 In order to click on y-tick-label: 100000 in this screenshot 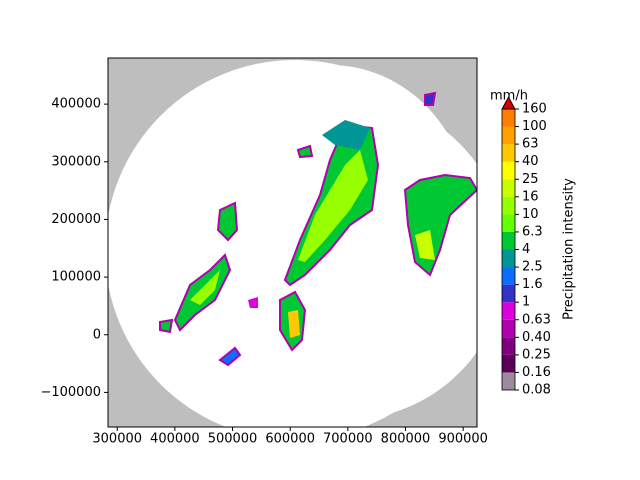, I will do `click(76, 277)`.